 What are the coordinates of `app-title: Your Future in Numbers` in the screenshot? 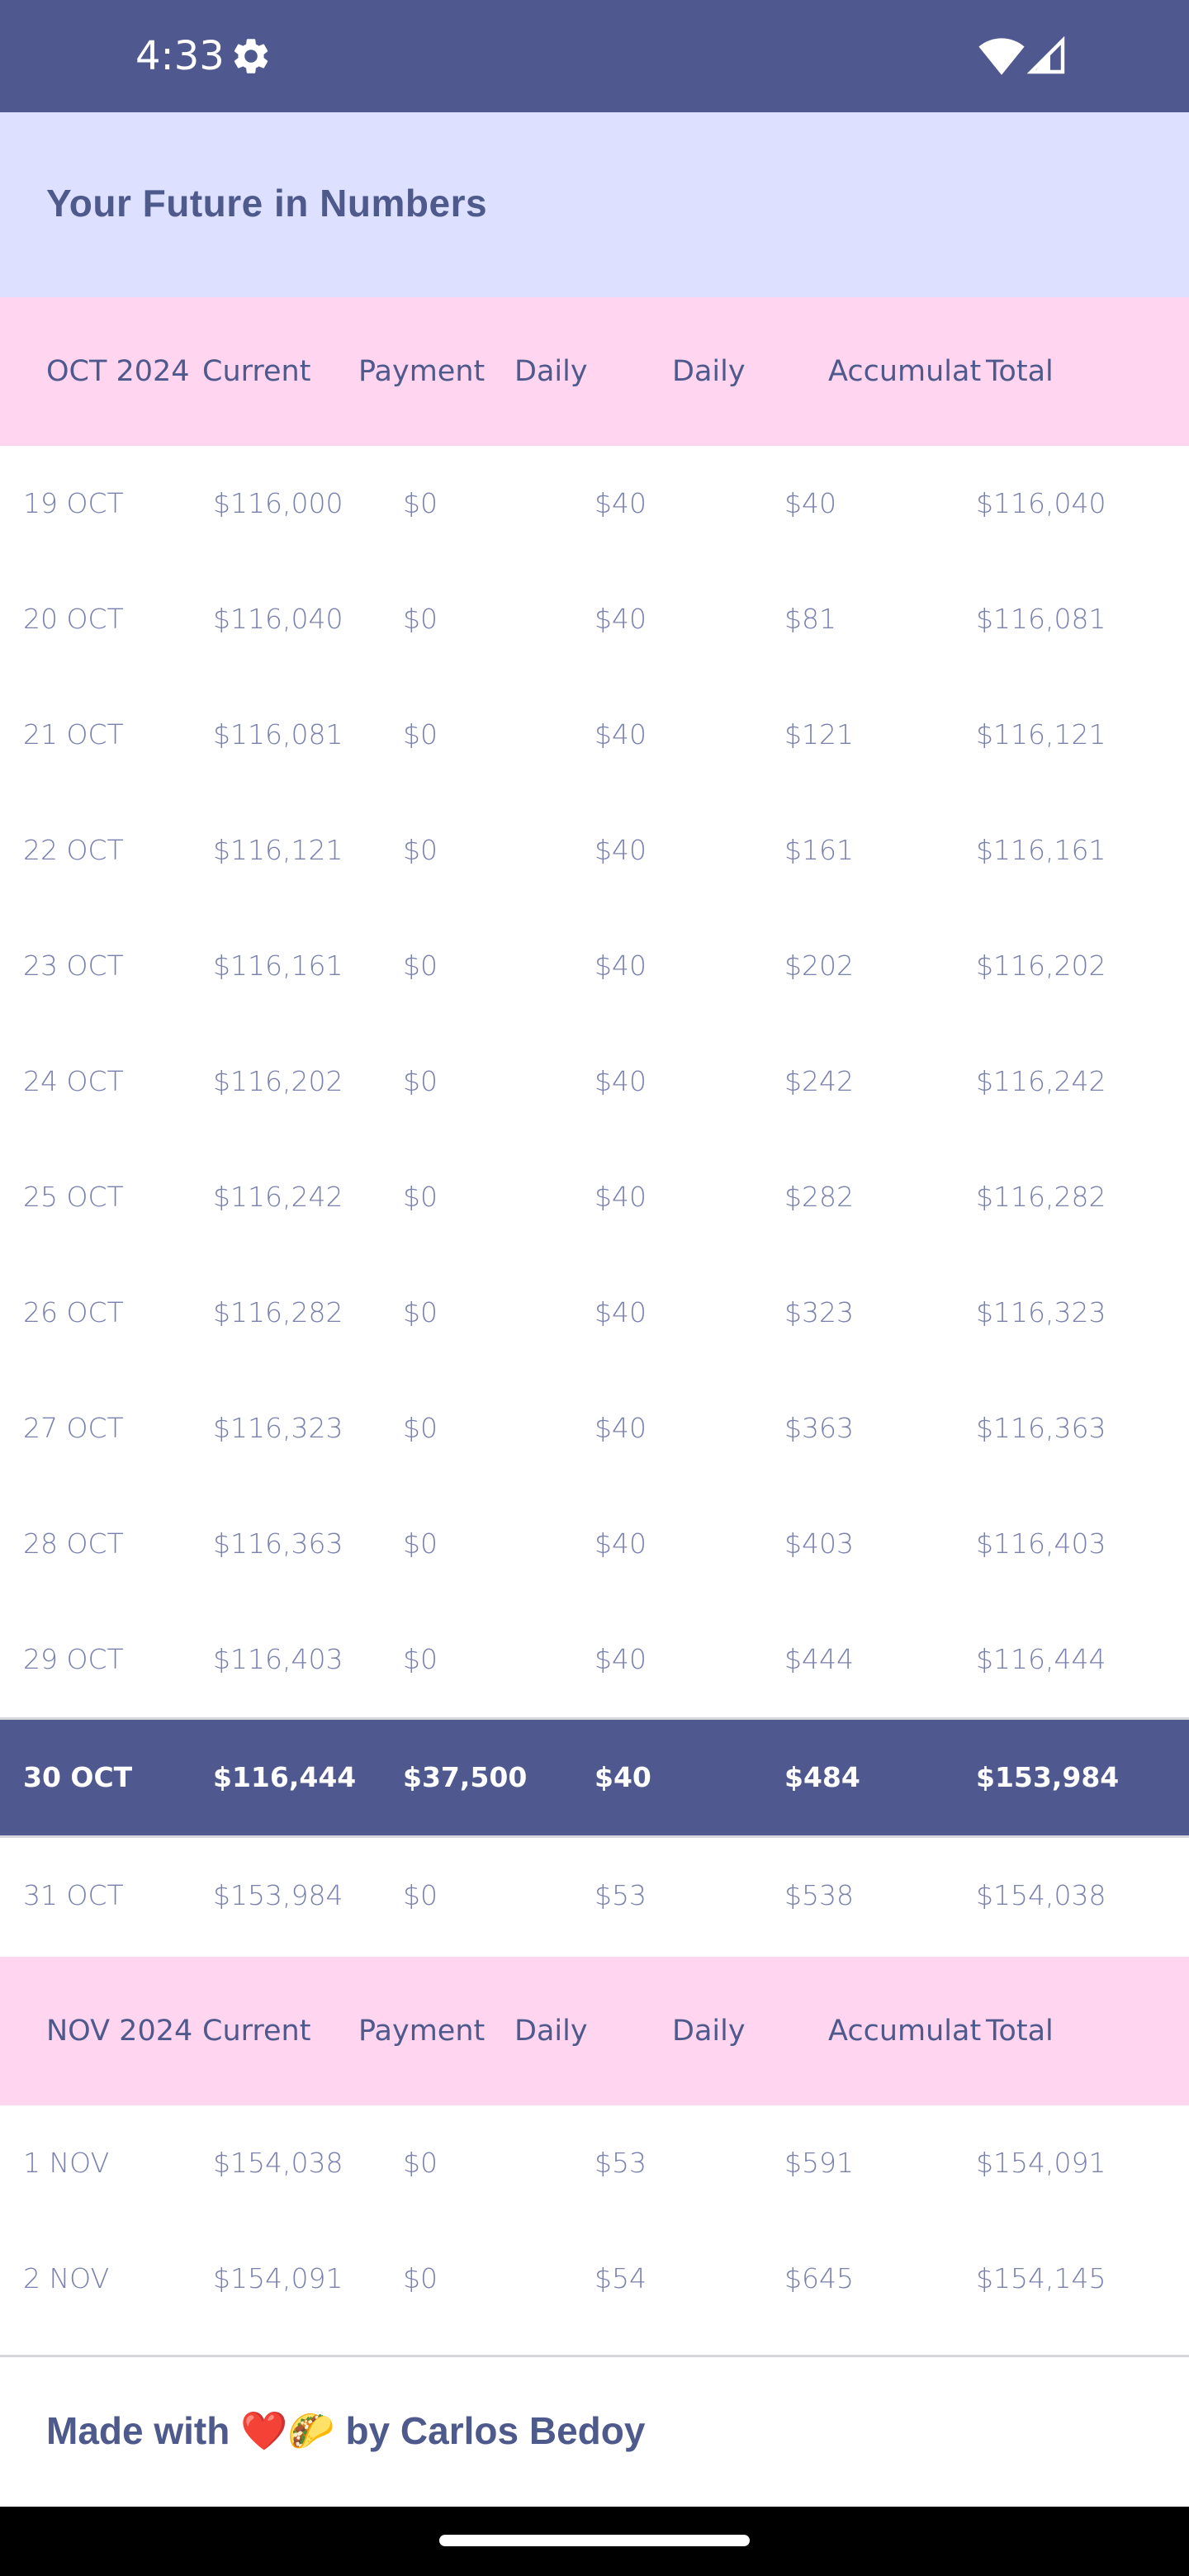 It's located at (267, 203).